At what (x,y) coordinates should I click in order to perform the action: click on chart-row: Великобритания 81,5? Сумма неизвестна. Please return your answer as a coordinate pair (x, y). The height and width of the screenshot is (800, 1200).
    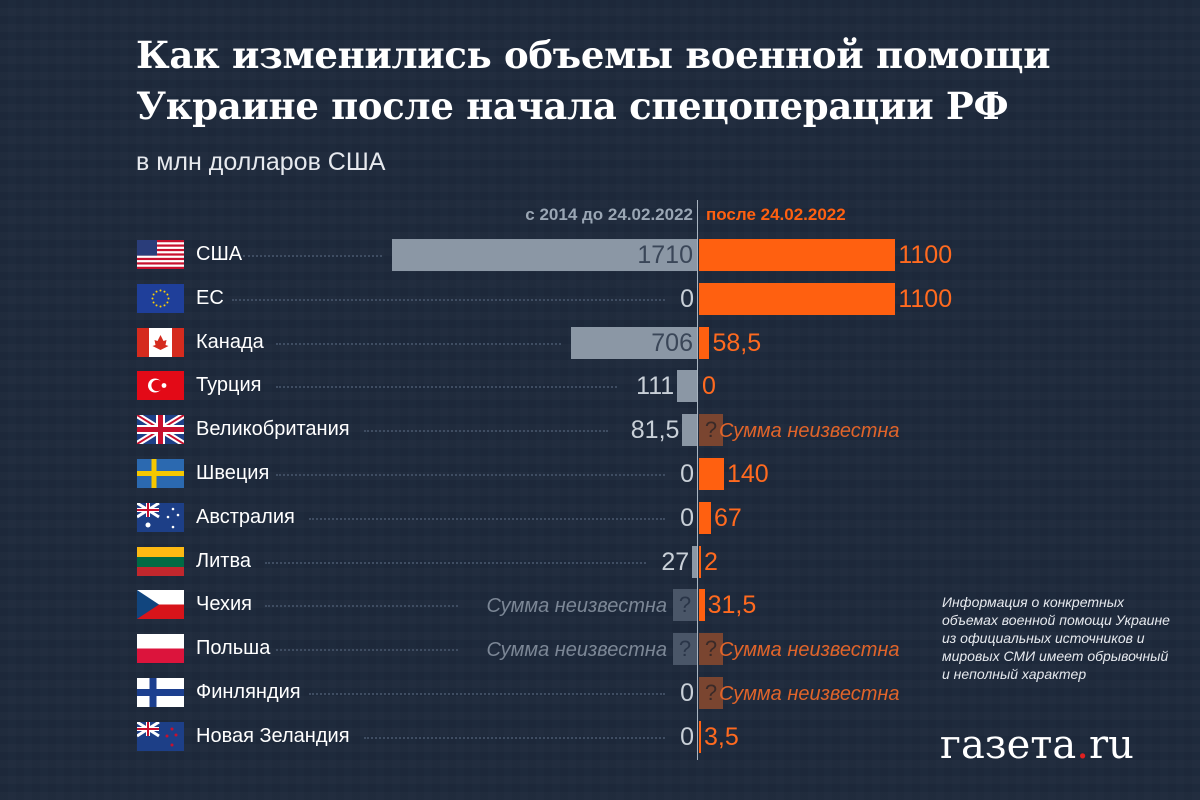
    Looking at the image, I should click on (600, 430).